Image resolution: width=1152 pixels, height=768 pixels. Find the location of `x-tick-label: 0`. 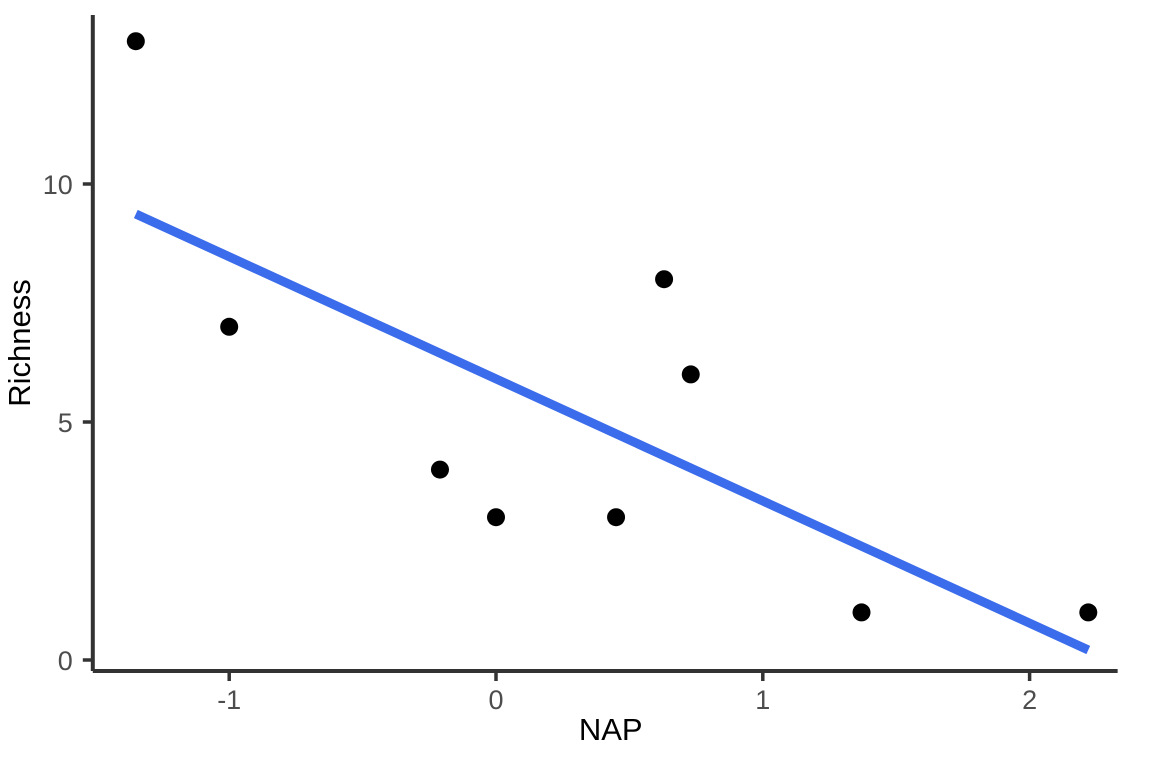

x-tick-label: 0 is located at coordinates (495, 700).